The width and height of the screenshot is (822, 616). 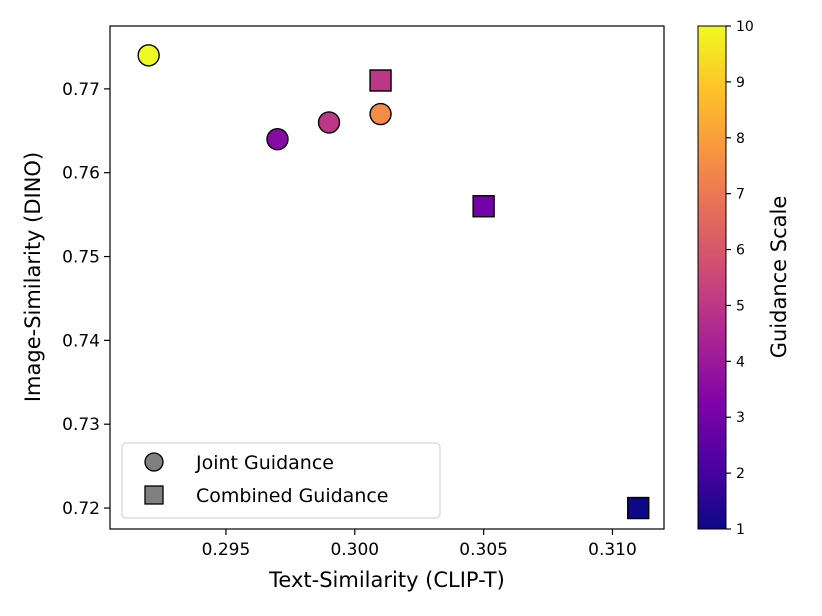 I want to click on colorbar-tick-label: 3, so click(x=740, y=418).